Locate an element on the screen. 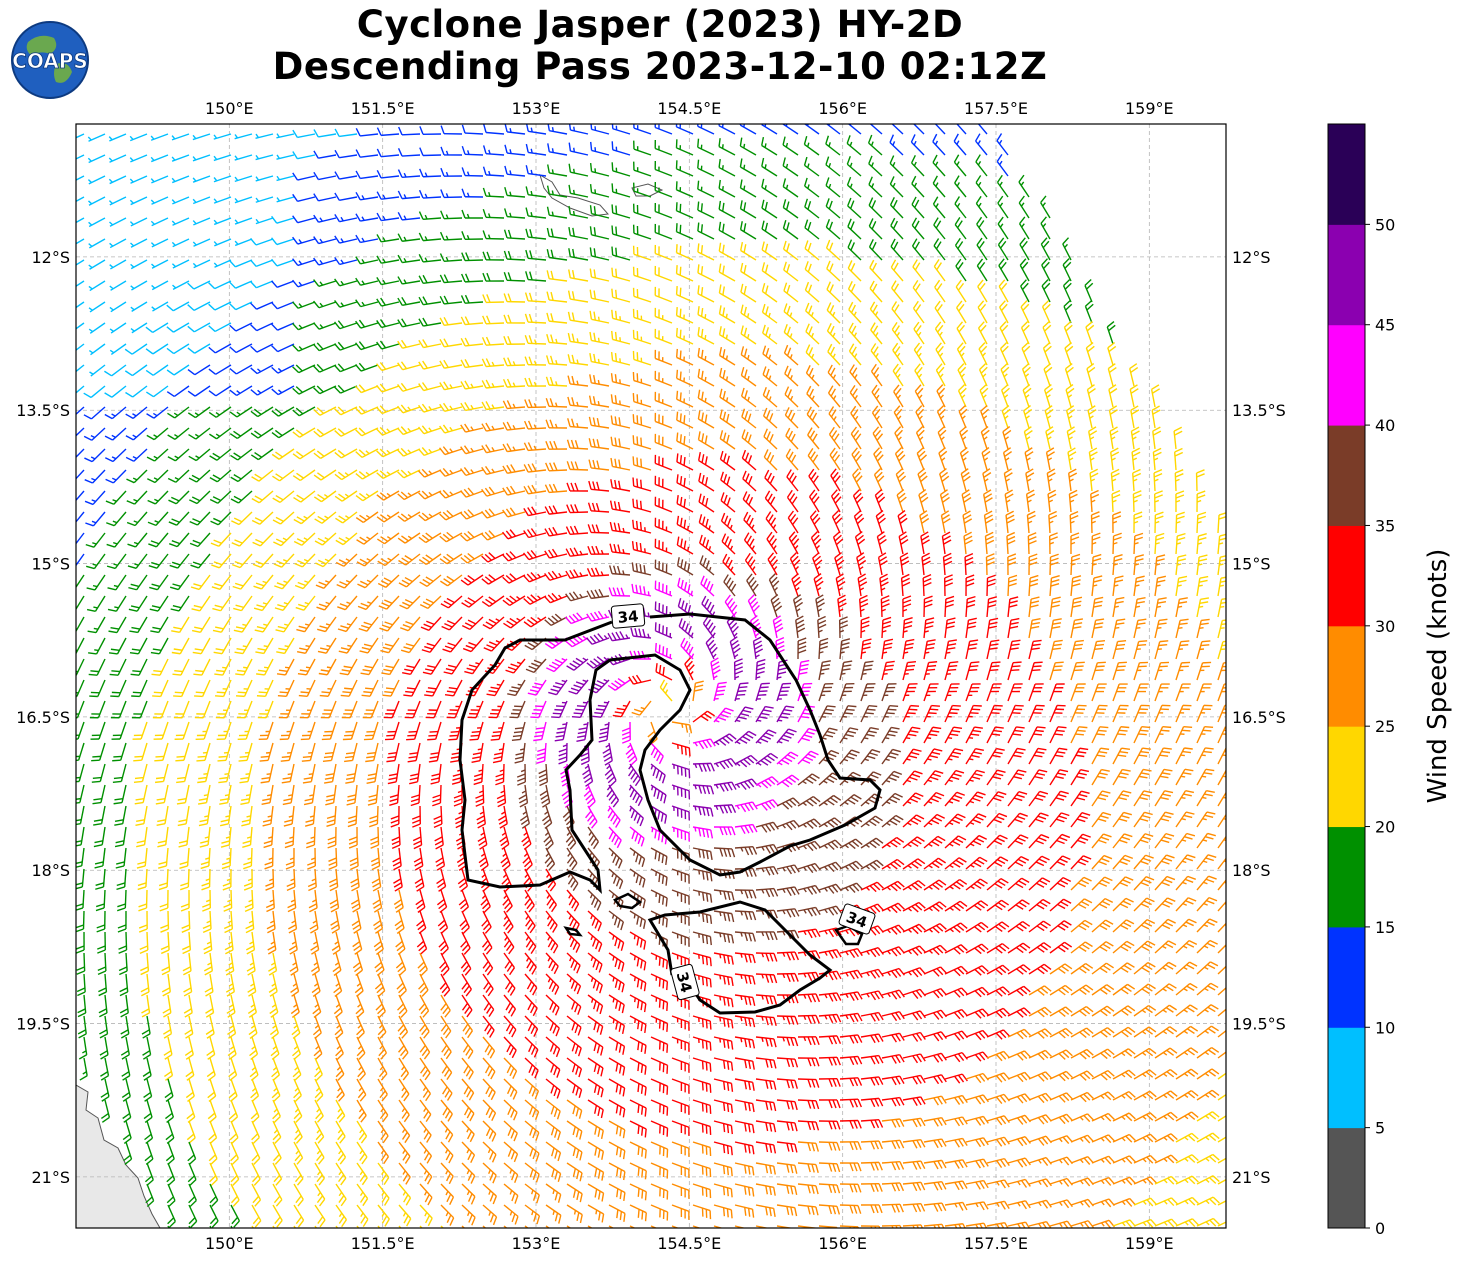 This screenshot has height=1264, width=1465. title-line-1: Cyclone Jasper (2023) HY-2D is located at coordinates (660, 24).